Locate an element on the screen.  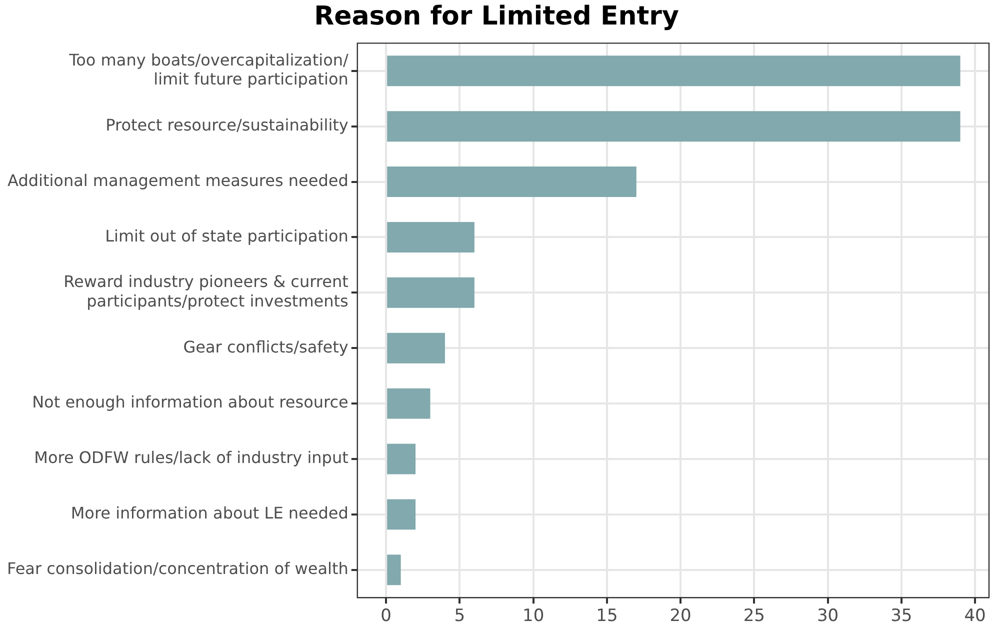
y-tick-label: Fear consolidation/concentration of wealth is located at coordinates (177, 568).